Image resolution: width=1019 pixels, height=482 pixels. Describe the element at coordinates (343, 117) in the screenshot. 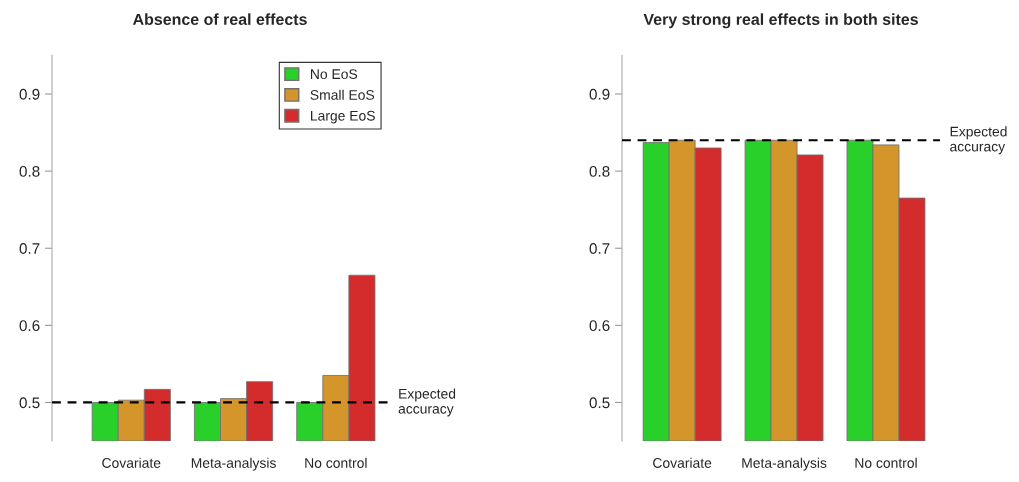

I see `legend-label: Large EoS` at that location.